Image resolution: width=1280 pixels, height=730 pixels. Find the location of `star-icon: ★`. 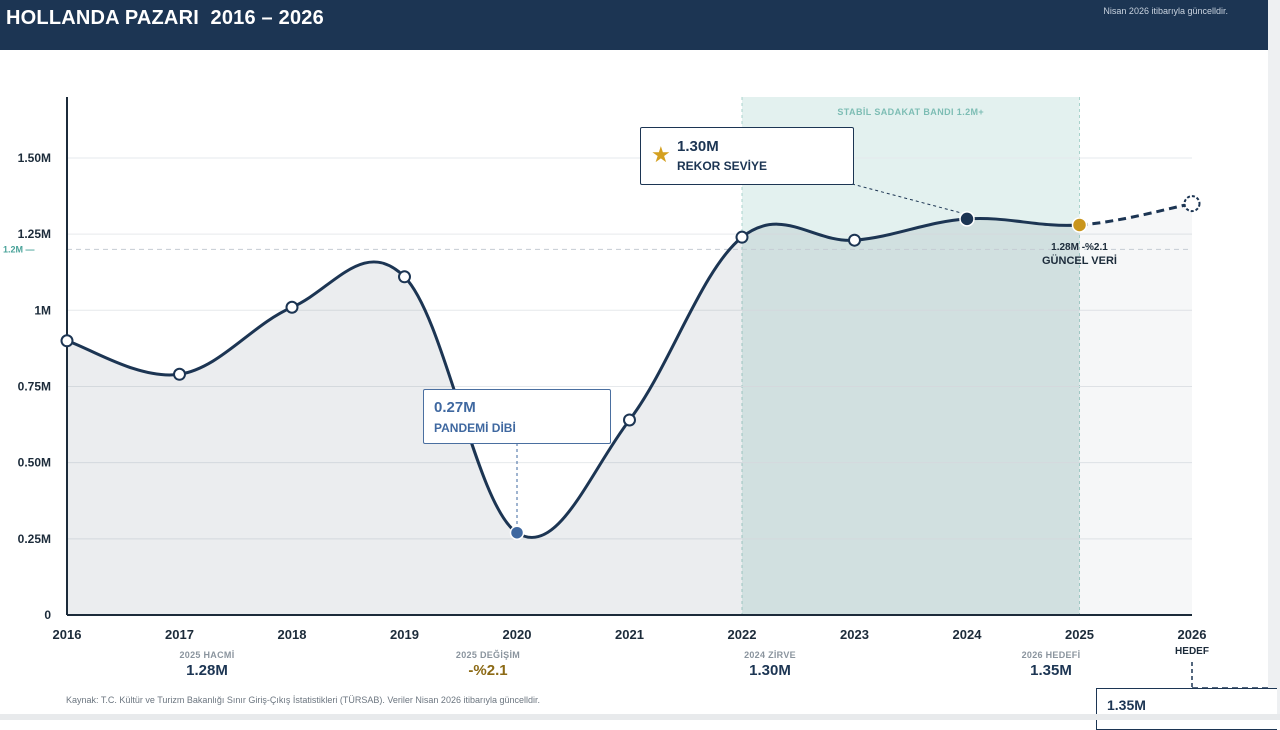

star-icon: ★ is located at coordinates (661, 154).